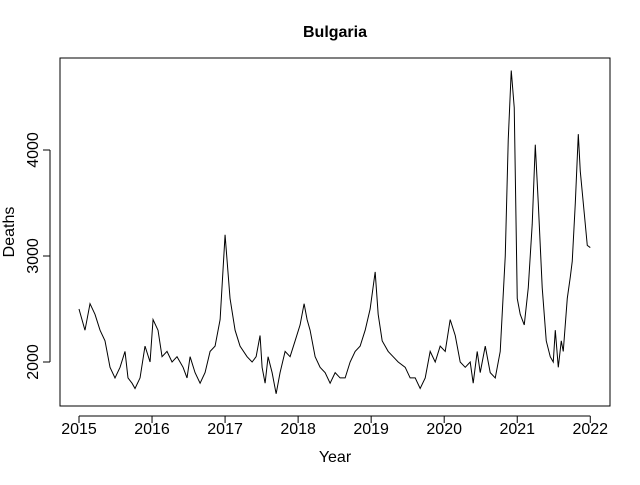 The width and height of the screenshot is (640, 485). I want to click on x-tick-label: 2021, so click(517, 429).